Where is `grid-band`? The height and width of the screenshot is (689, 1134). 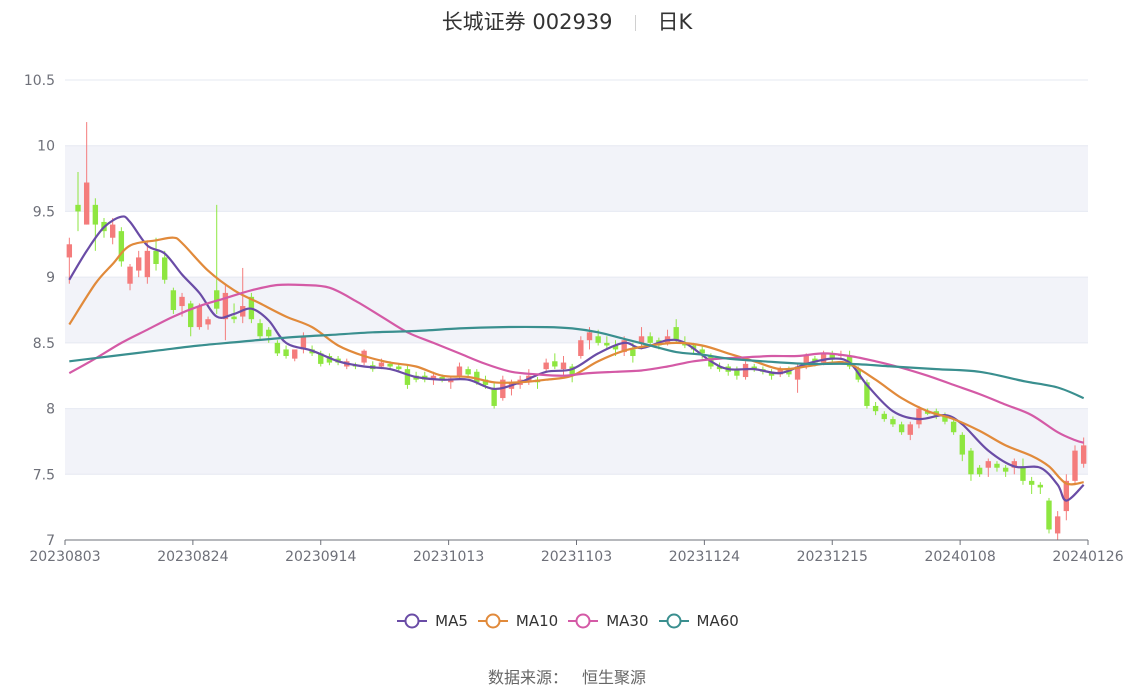
grid-band is located at coordinates (576, 178).